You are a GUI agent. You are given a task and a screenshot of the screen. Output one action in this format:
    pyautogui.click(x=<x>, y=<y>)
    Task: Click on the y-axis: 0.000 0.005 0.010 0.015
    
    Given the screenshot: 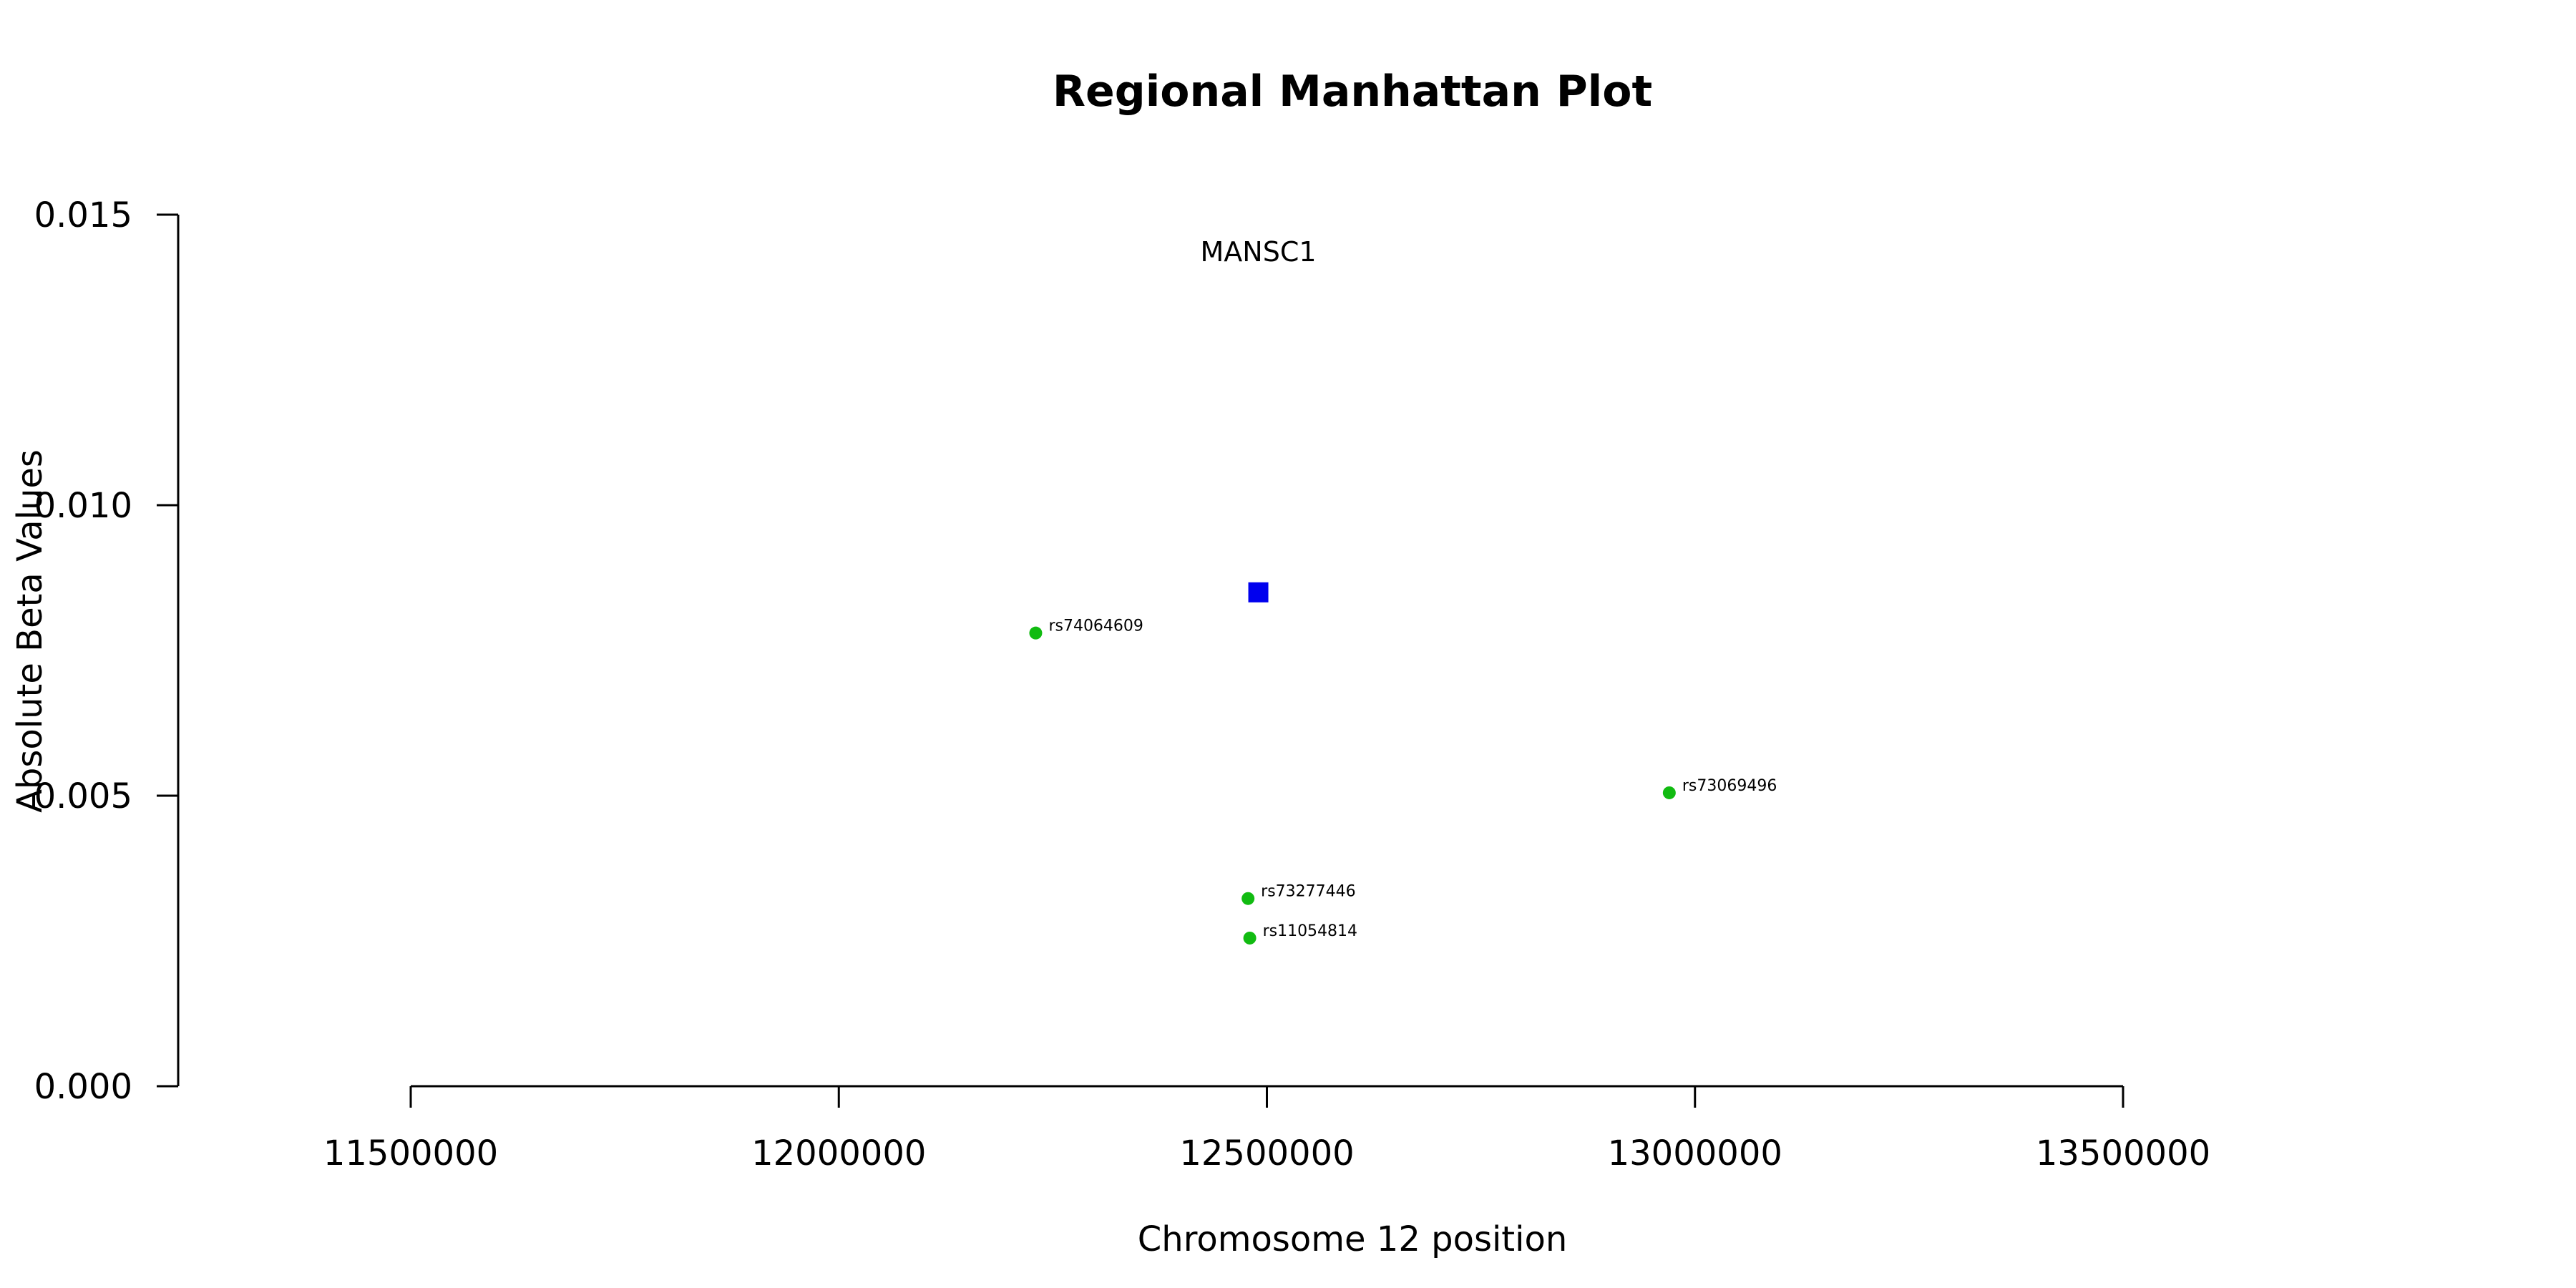 What is the action you would take?
    pyautogui.click(x=107, y=651)
    